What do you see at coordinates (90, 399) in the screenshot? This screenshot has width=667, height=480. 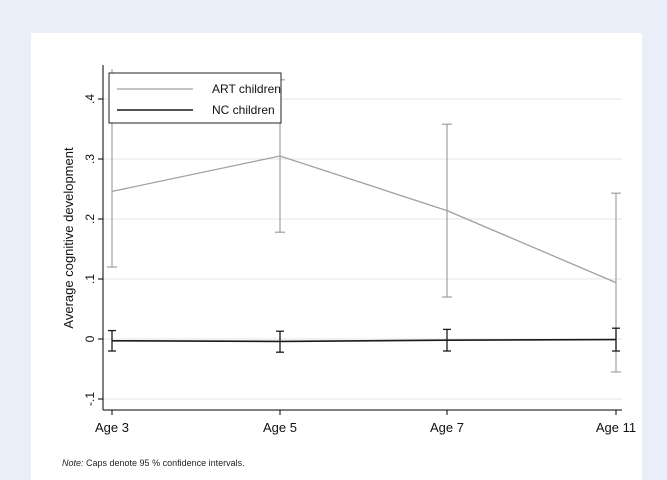 I see `y-tick-label: -.1` at bounding box center [90, 399].